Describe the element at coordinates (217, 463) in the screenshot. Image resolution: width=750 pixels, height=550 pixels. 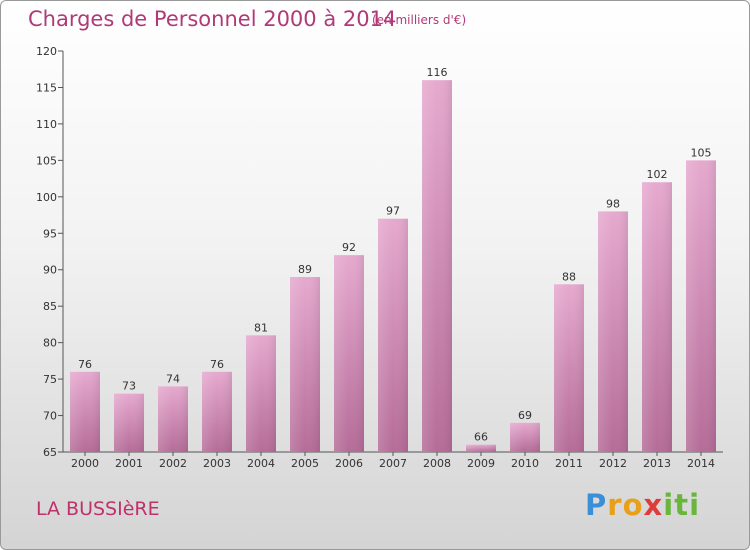
I see `x-tick-label: 2003` at that location.